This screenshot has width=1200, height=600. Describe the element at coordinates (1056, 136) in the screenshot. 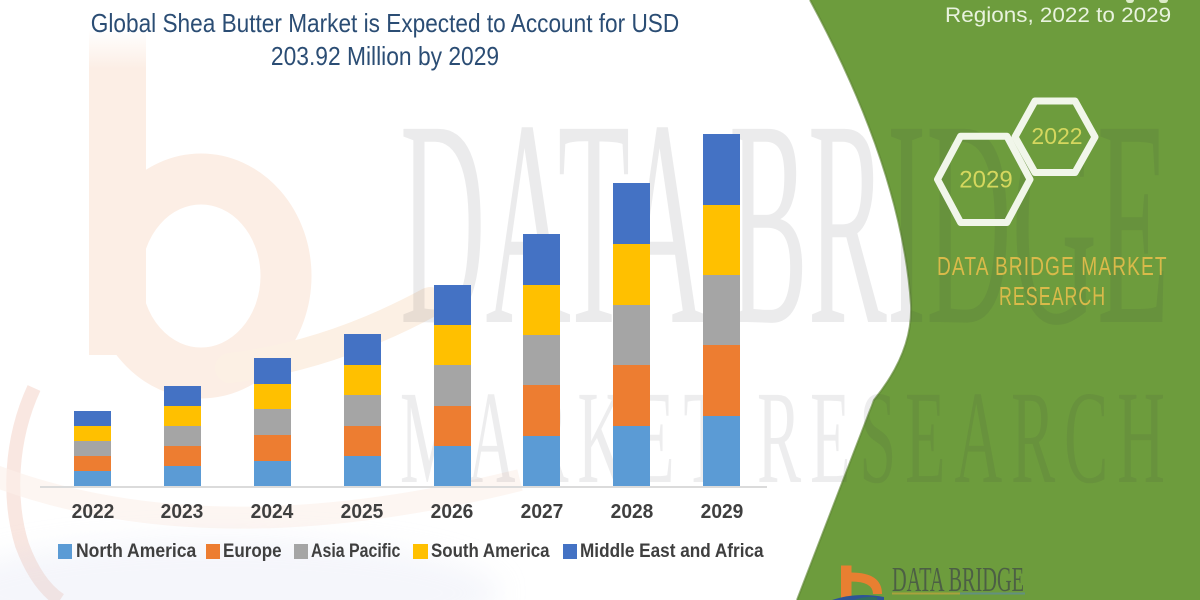

I see `svg-text: 2022` at that location.